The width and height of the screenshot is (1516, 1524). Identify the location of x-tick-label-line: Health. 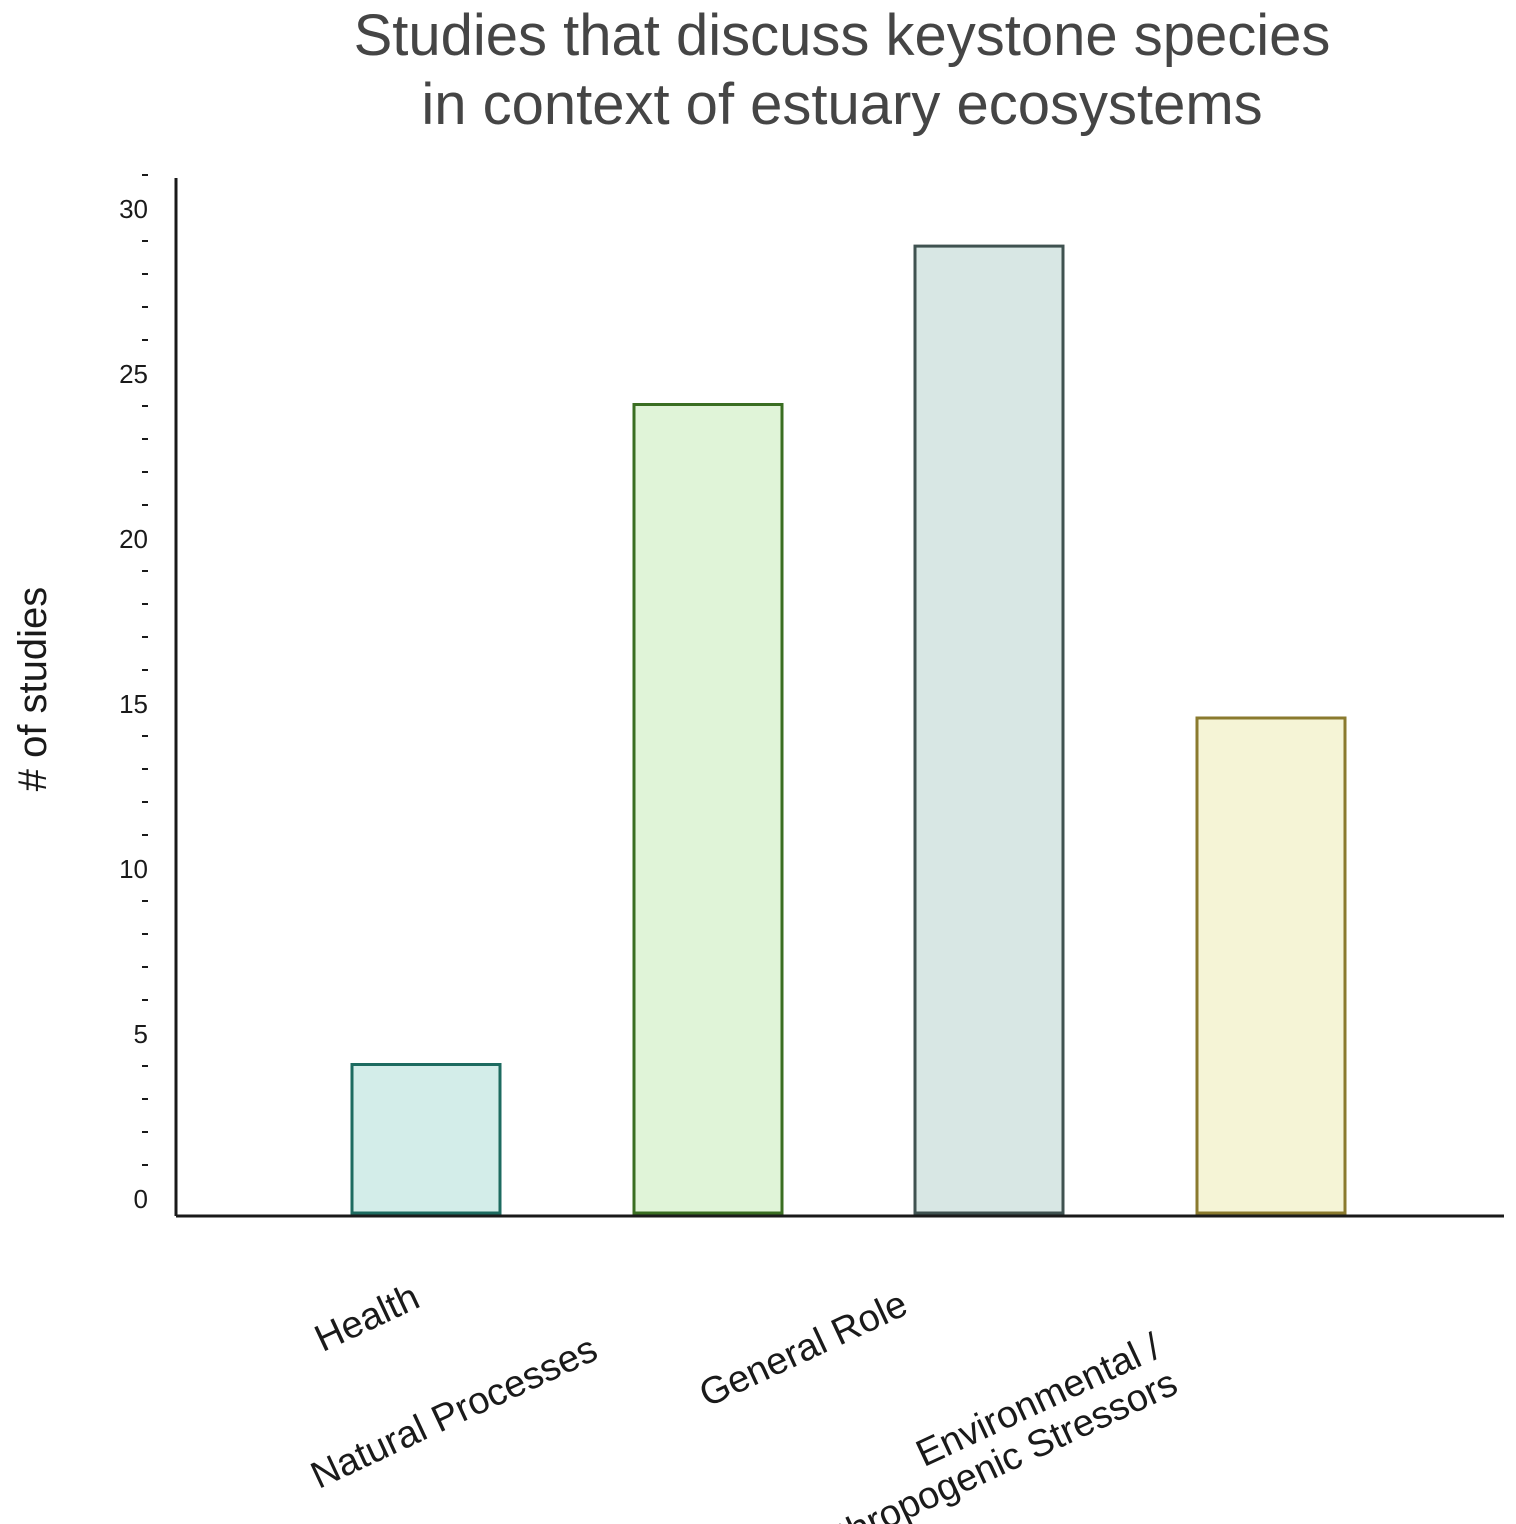
(367, 1318).